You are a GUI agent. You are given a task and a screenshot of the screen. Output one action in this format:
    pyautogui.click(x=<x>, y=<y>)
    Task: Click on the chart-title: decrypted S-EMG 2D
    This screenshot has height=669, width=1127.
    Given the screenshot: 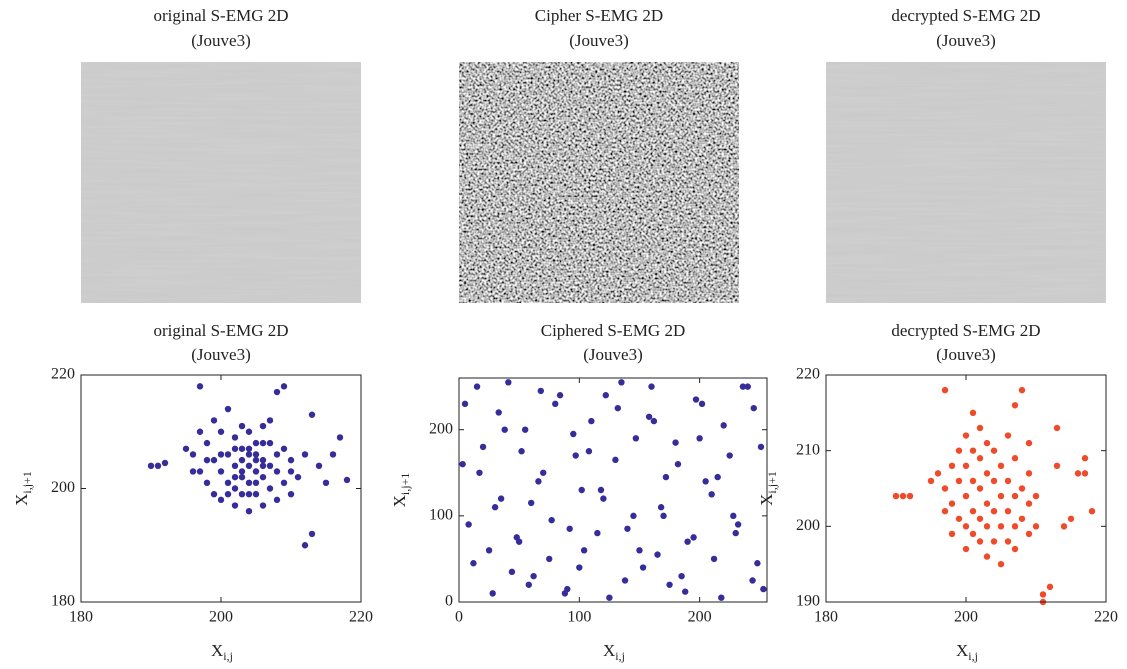 What is the action you would take?
    pyautogui.click(x=965, y=15)
    